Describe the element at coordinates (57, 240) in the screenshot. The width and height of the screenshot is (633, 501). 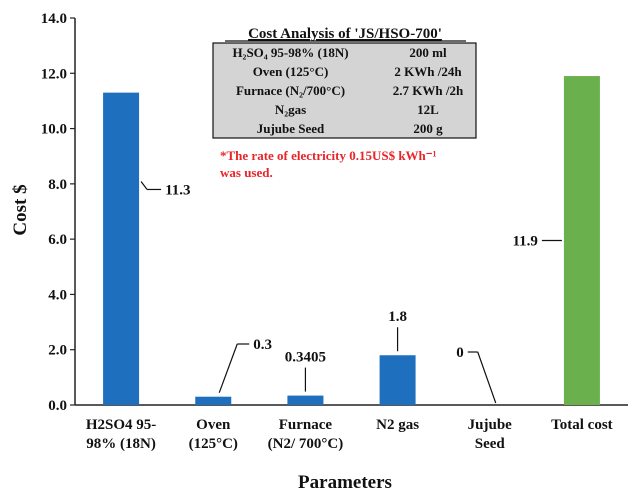
I see `y-tick-label: 6.0` at that location.